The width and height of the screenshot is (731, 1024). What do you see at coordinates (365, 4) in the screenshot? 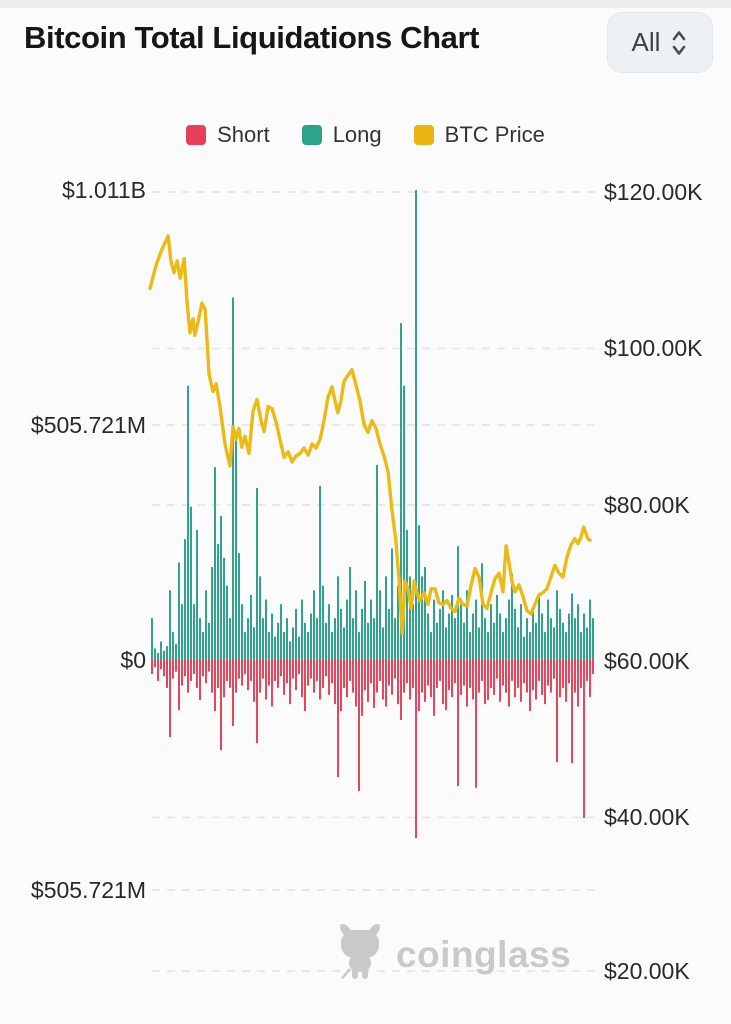
I see `top-divider` at bounding box center [365, 4].